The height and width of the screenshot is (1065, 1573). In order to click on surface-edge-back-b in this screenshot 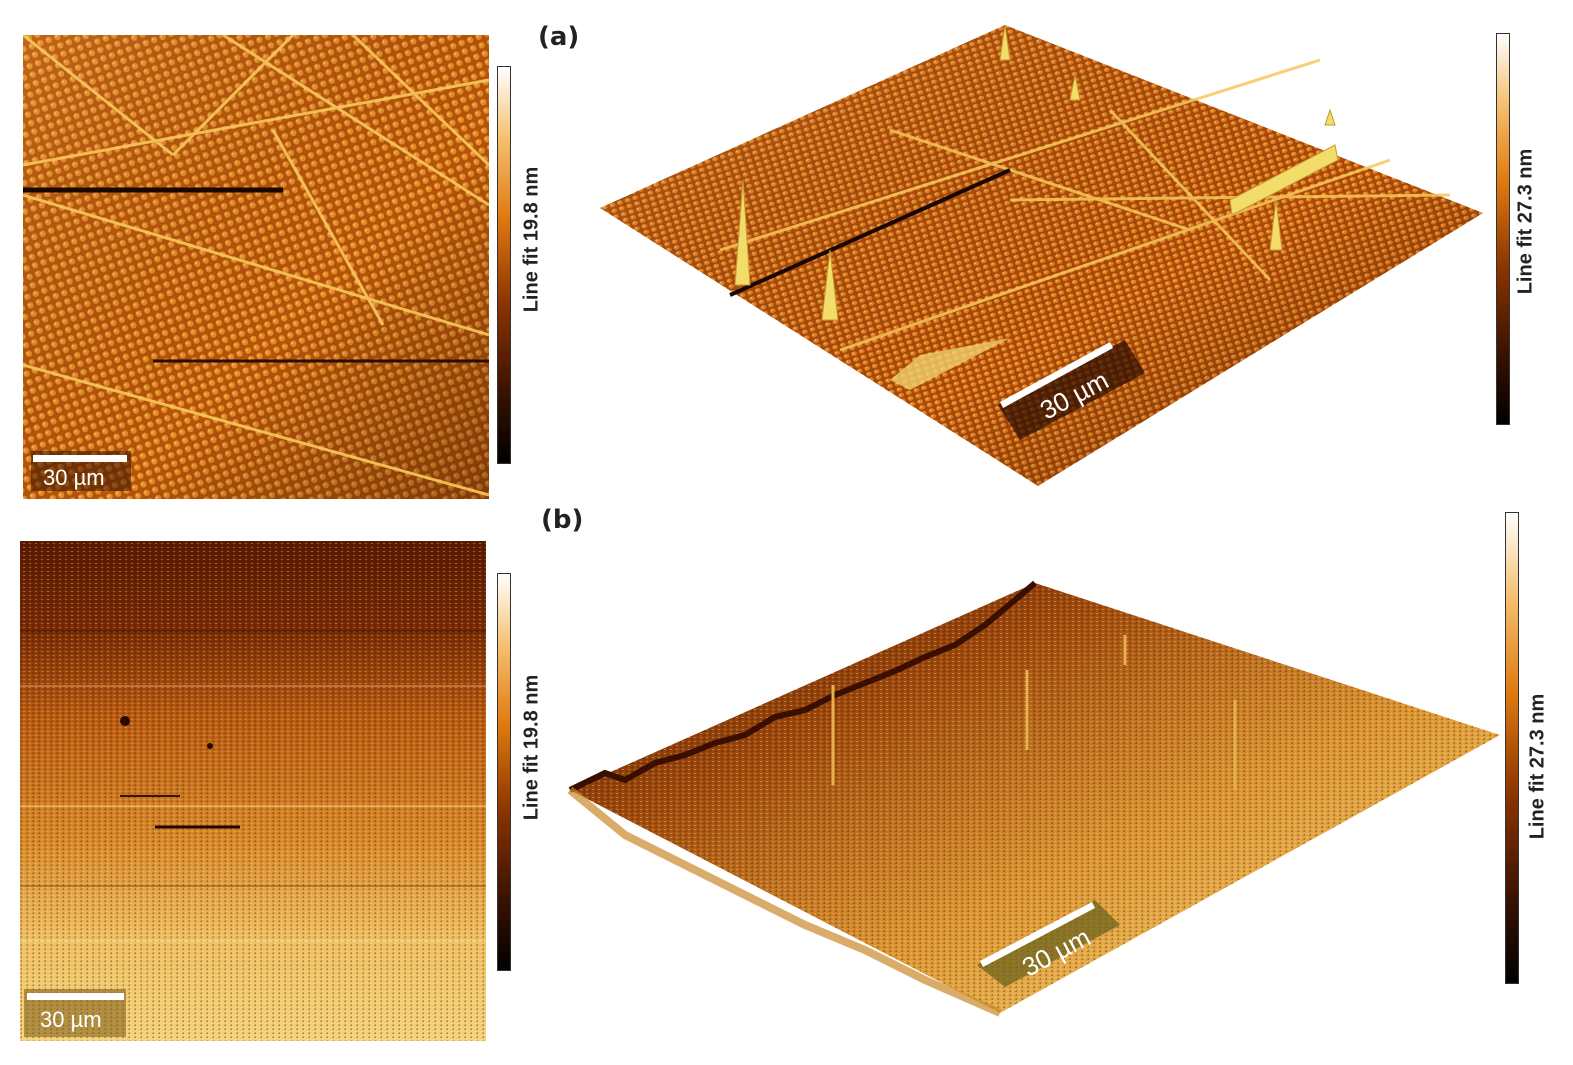, I will do `click(802, 686)`.